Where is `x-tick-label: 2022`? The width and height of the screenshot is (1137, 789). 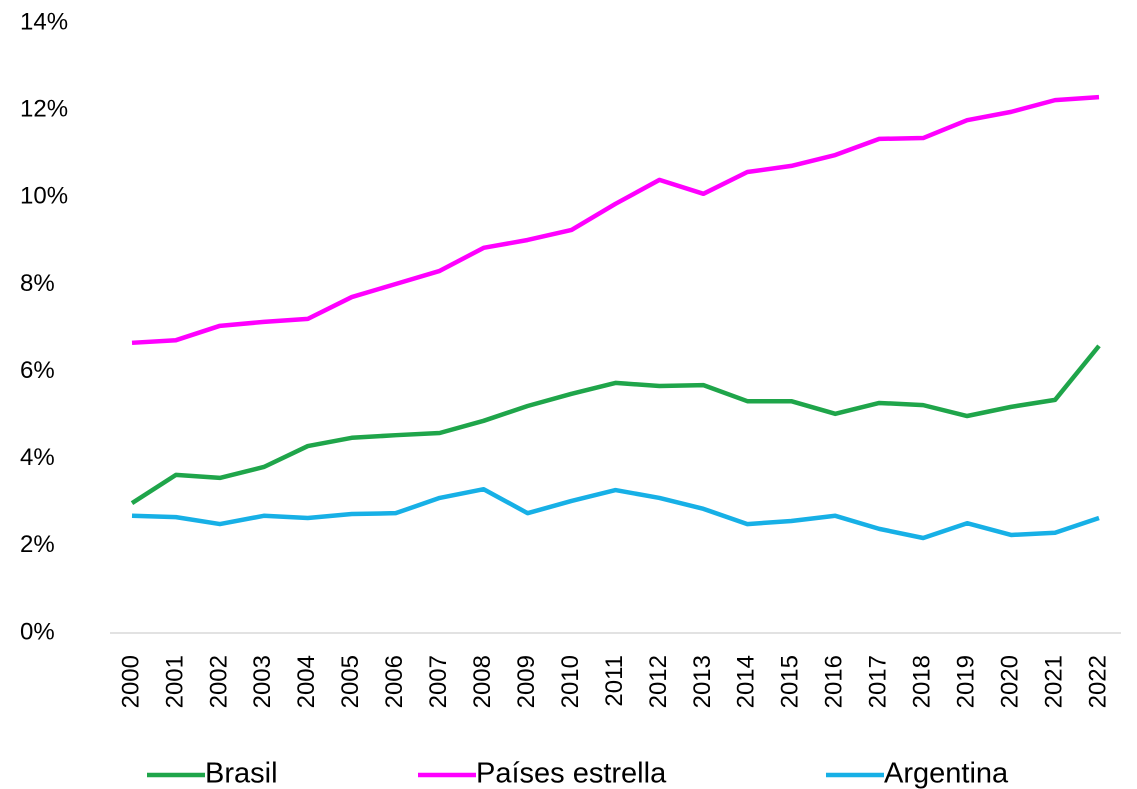
x-tick-label: 2022 is located at coordinates (1097, 681).